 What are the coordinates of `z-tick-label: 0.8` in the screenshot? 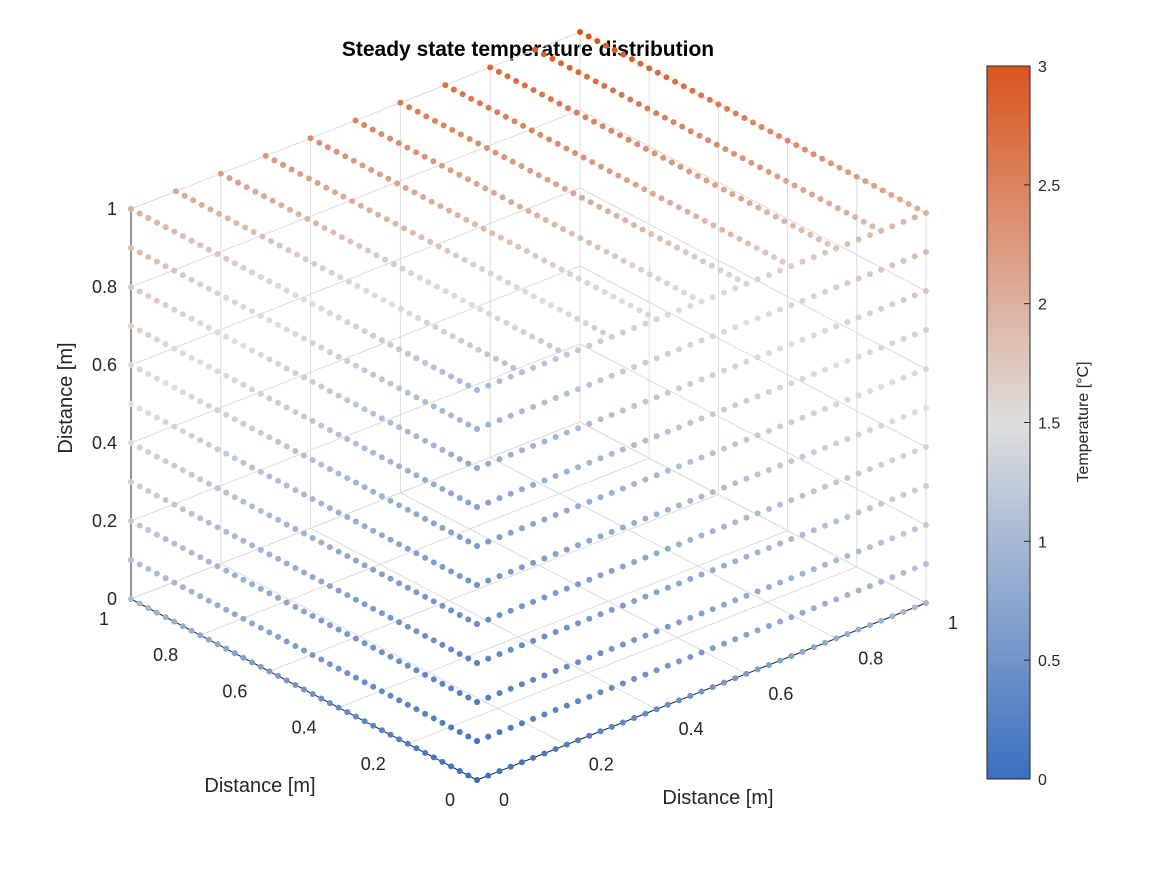 It's located at (104, 287).